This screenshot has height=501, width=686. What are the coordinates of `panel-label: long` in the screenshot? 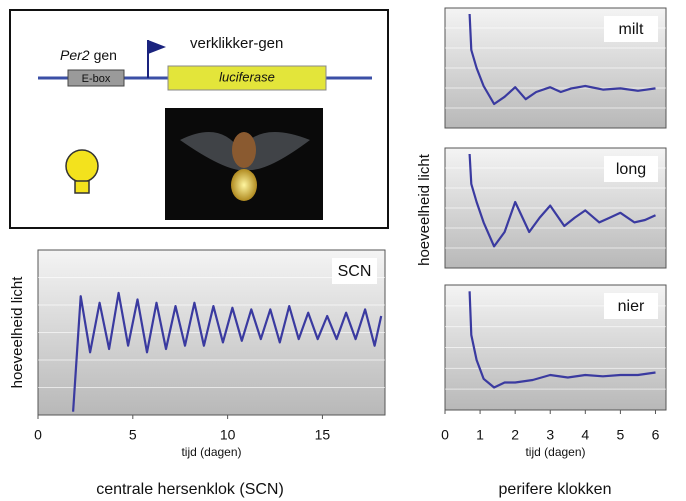 It's located at (631, 169).